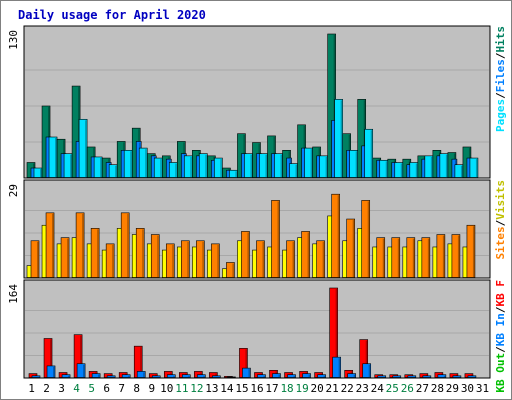  What do you see at coordinates (500, 293) in the screenshot?
I see `legend-entry: KB F` at bounding box center [500, 293].